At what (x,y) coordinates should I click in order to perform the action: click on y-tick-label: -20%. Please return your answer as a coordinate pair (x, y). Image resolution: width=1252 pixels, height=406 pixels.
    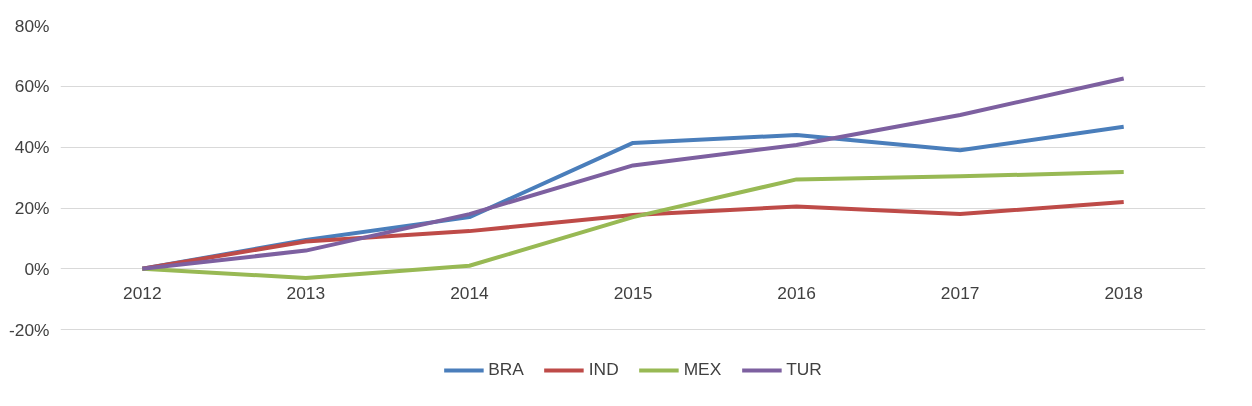
    Looking at the image, I should click on (29, 329).